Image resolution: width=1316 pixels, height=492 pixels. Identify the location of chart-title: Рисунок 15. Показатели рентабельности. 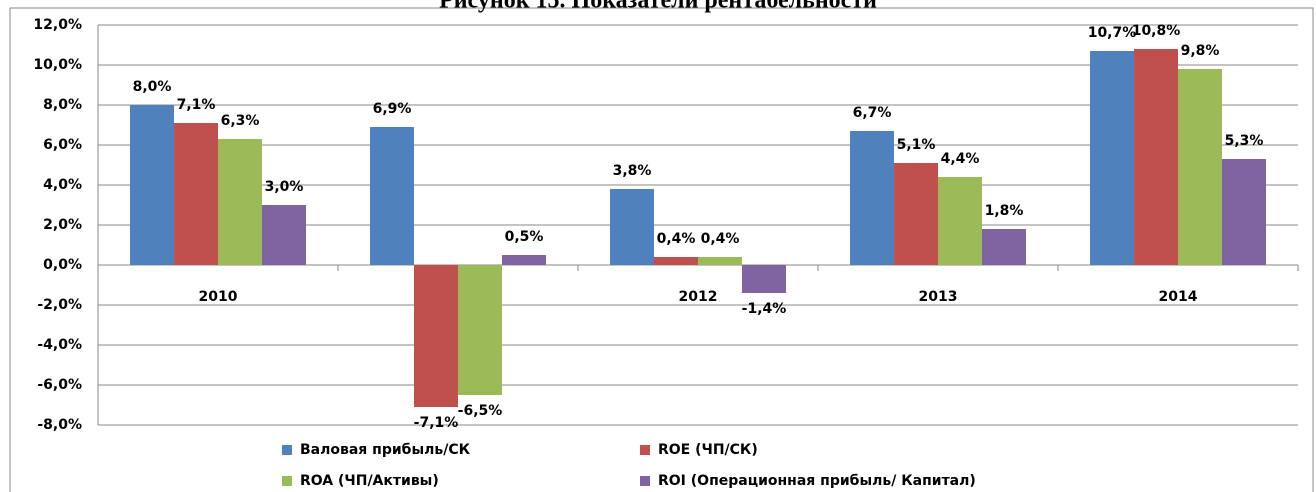
(658, 7).